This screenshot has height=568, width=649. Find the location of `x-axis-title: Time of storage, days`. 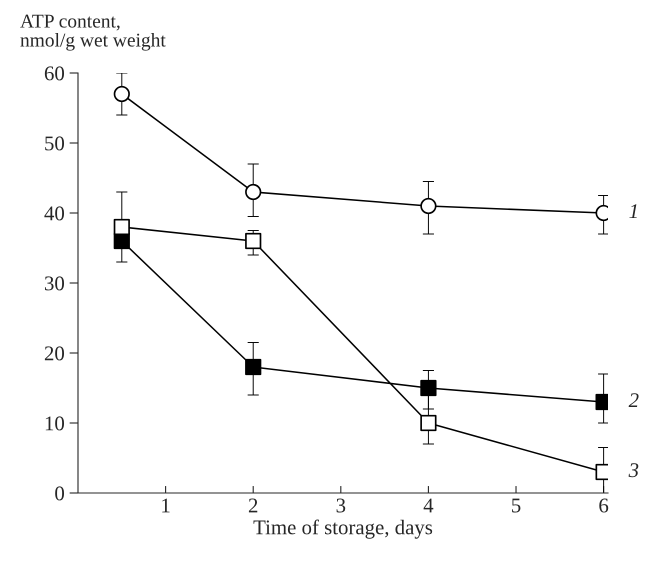

x-axis-title: Time of storage, days is located at coordinates (342, 529).